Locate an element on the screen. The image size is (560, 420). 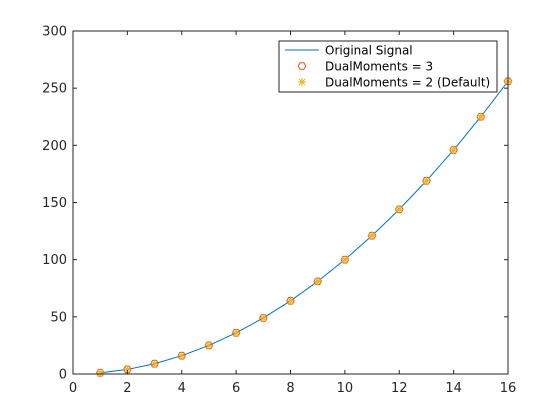
x-tick-label: 4 is located at coordinates (182, 388).